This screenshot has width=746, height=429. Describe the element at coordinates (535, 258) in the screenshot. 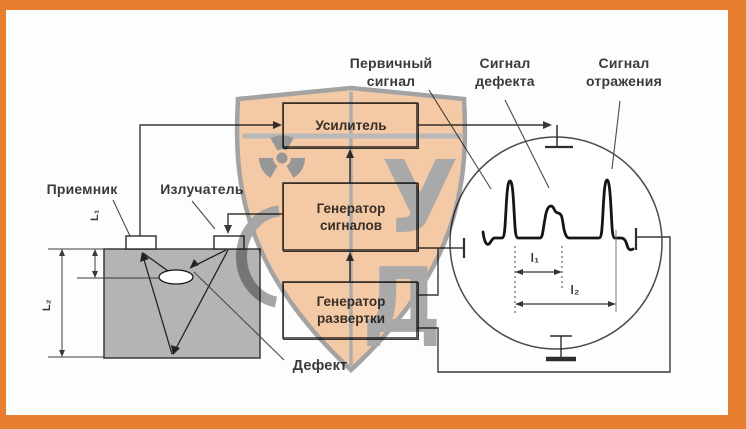

I see `dimension-l1-label: l₁` at that location.